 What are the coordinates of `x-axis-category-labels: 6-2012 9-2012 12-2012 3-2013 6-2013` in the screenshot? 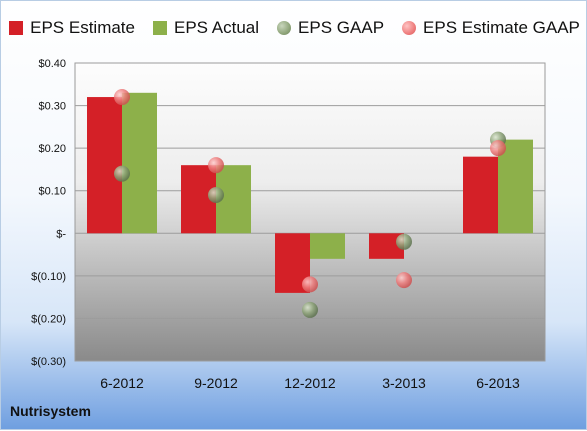 It's located at (310, 383).